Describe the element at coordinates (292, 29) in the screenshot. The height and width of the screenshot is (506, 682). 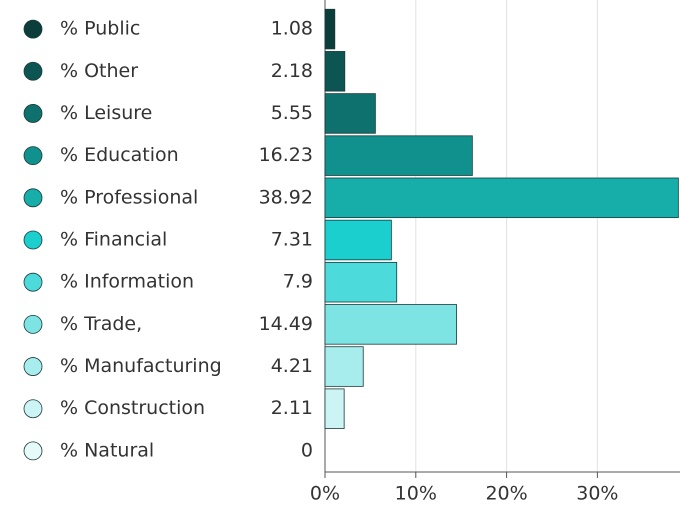
I see `value-label: 1.08` at that location.